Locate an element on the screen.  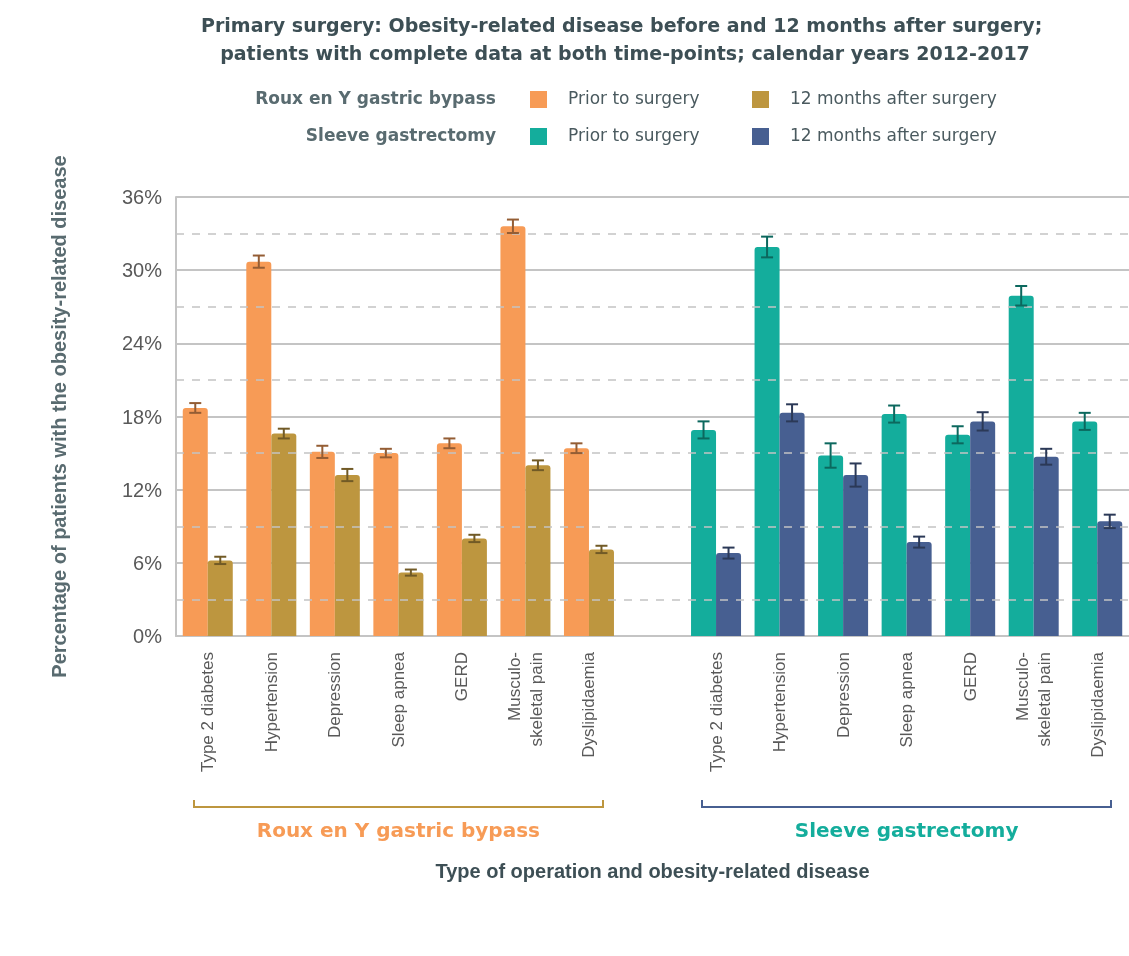
y-tick-label: 30% is located at coordinates (142, 270).